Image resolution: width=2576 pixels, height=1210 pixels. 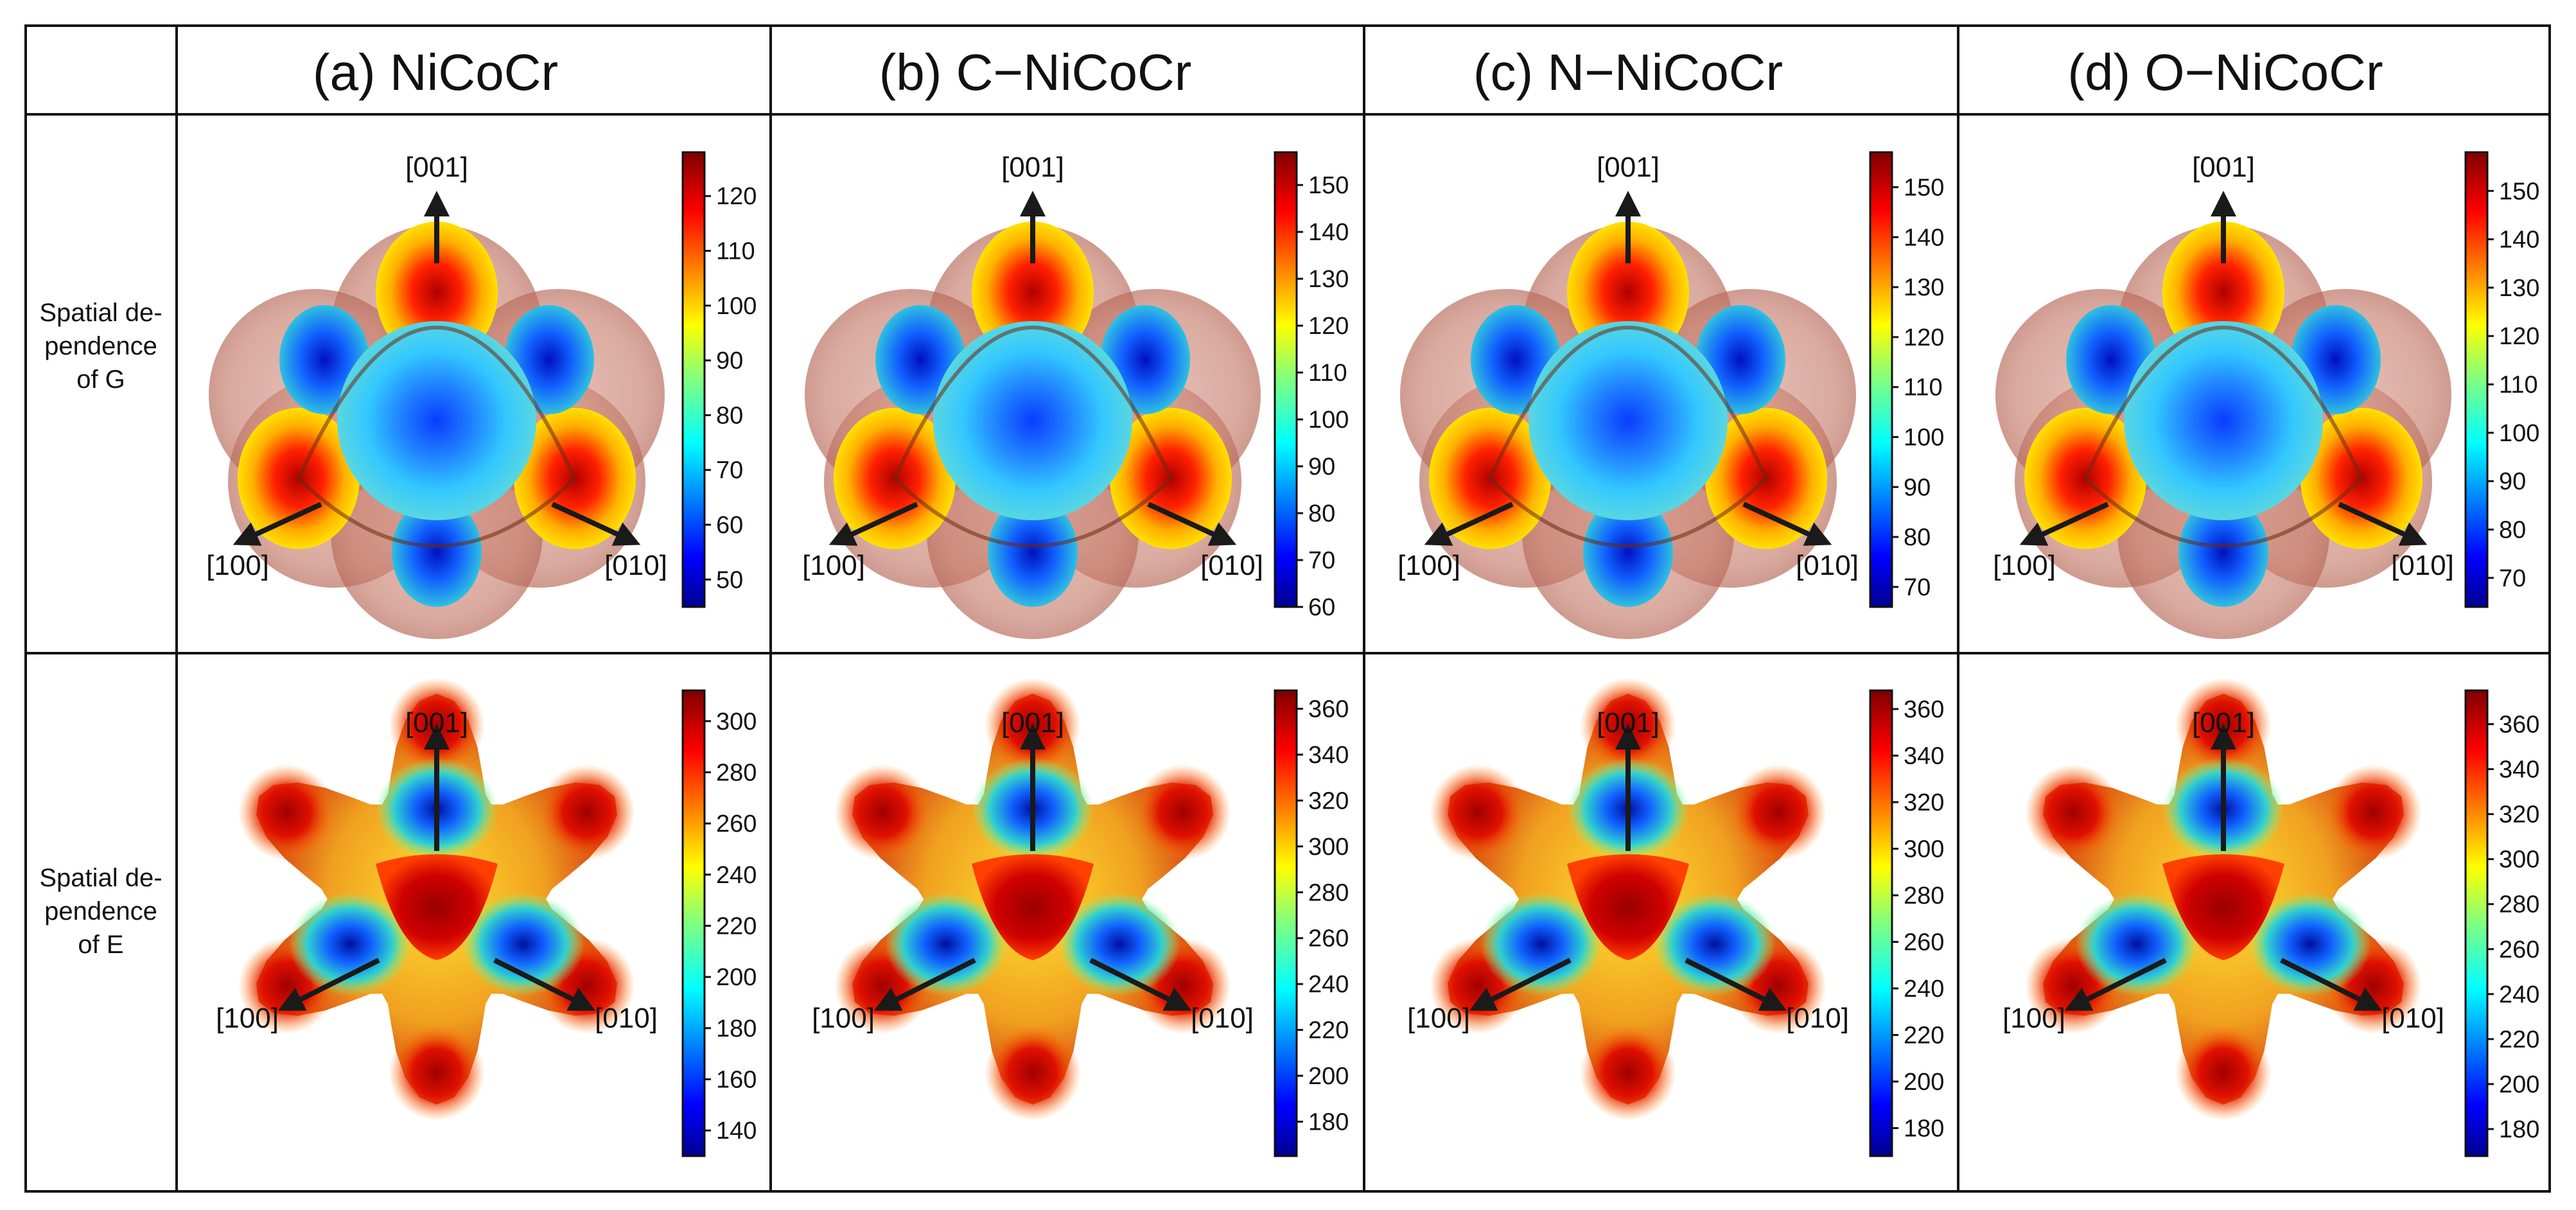 What do you see at coordinates (1035, 72) in the screenshot?
I see `column-title-b: (b) C−NiCoCr` at bounding box center [1035, 72].